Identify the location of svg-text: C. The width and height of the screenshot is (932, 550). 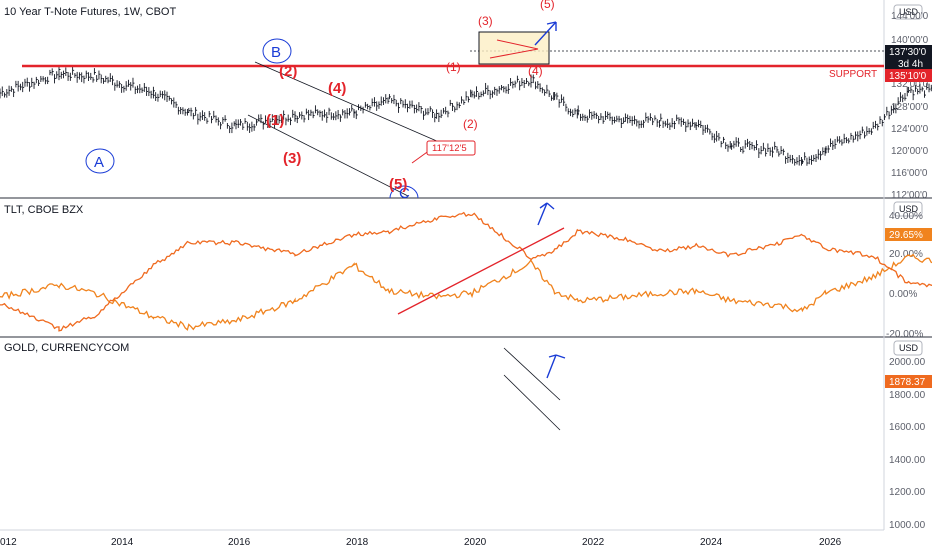
(404, 193).